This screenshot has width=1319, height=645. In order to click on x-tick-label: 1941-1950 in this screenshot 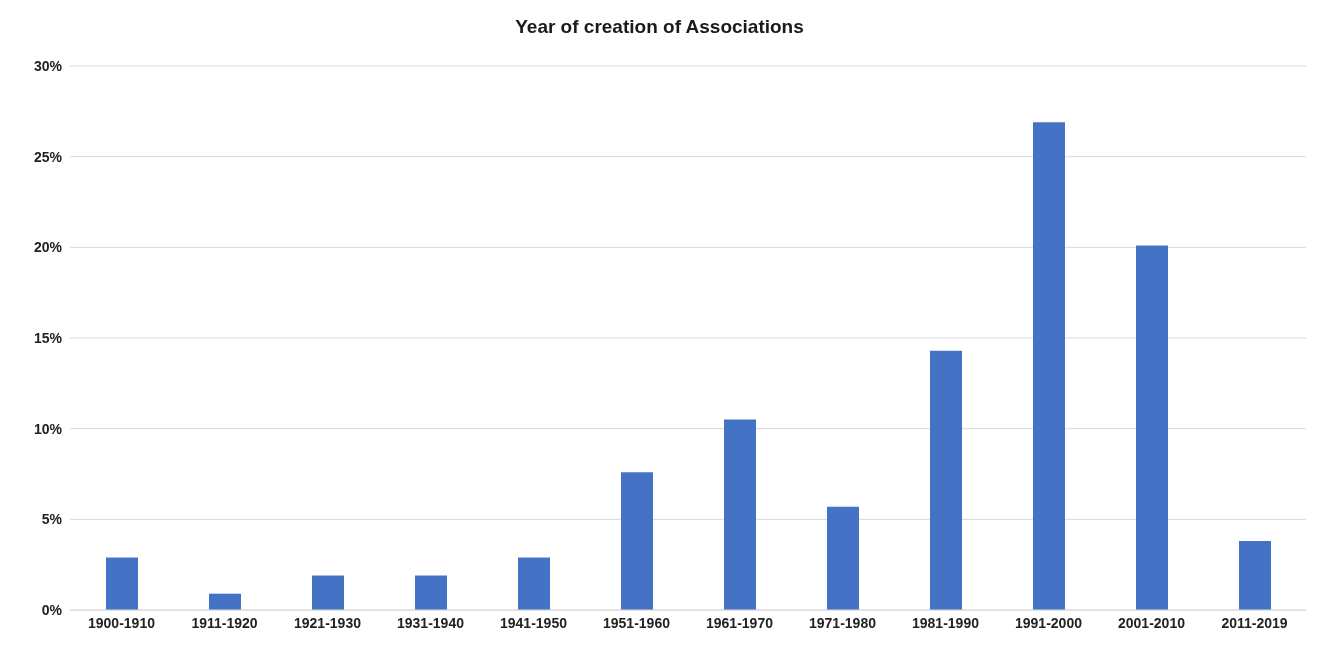, I will do `click(534, 622)`.